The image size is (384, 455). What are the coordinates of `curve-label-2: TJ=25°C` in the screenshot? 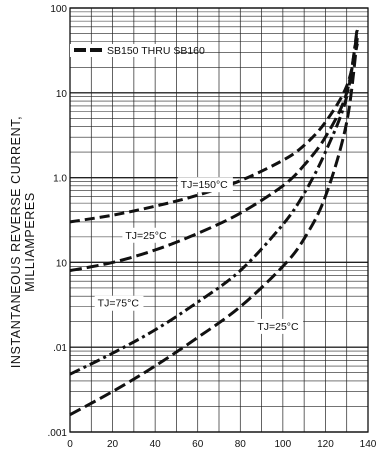 It's located at (146, 236).